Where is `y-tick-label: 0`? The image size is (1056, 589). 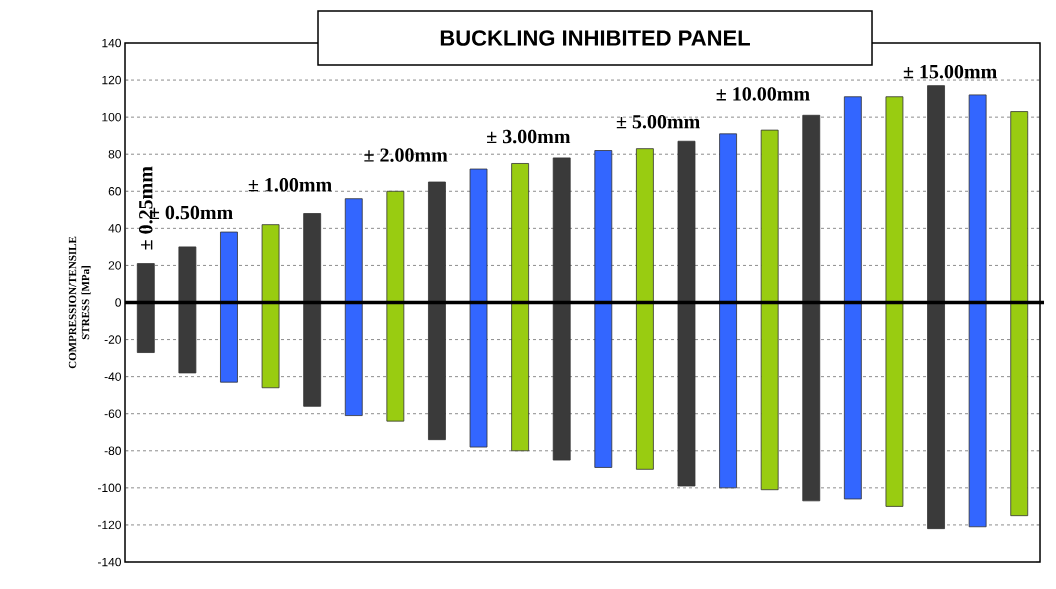 y-tick-label: 0 is located at coordinates (118, 302).